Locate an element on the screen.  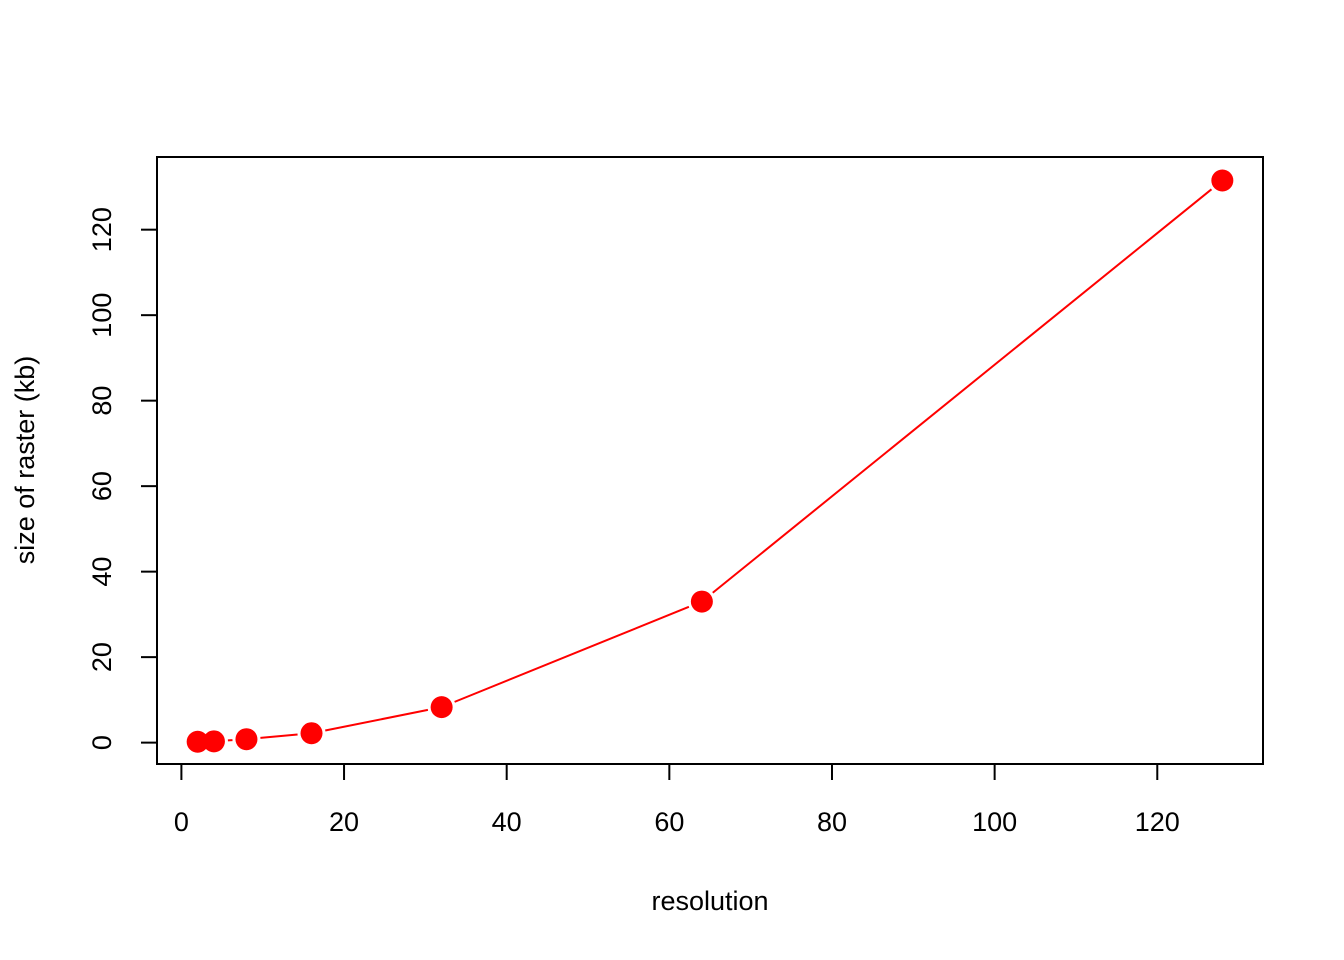
x-tick-label: 80 is located at coordinates (832, 822).